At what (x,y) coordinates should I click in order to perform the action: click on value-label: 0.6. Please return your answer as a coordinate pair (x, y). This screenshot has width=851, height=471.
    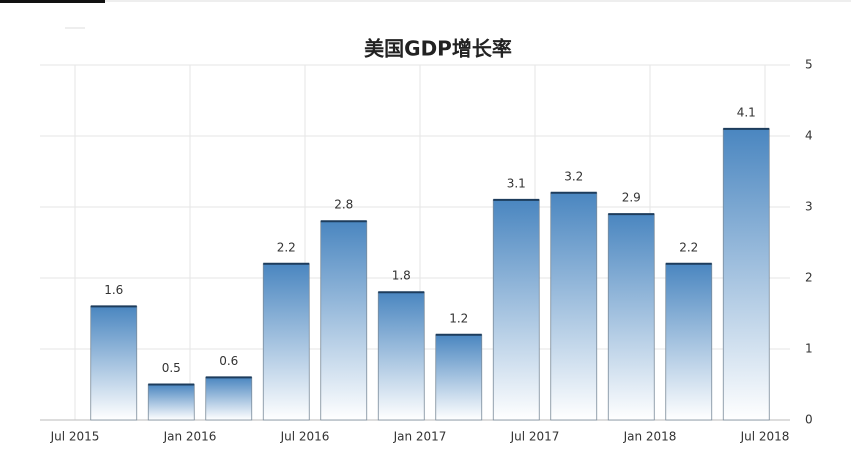
    Looking at the image, I should click on (228, 361).